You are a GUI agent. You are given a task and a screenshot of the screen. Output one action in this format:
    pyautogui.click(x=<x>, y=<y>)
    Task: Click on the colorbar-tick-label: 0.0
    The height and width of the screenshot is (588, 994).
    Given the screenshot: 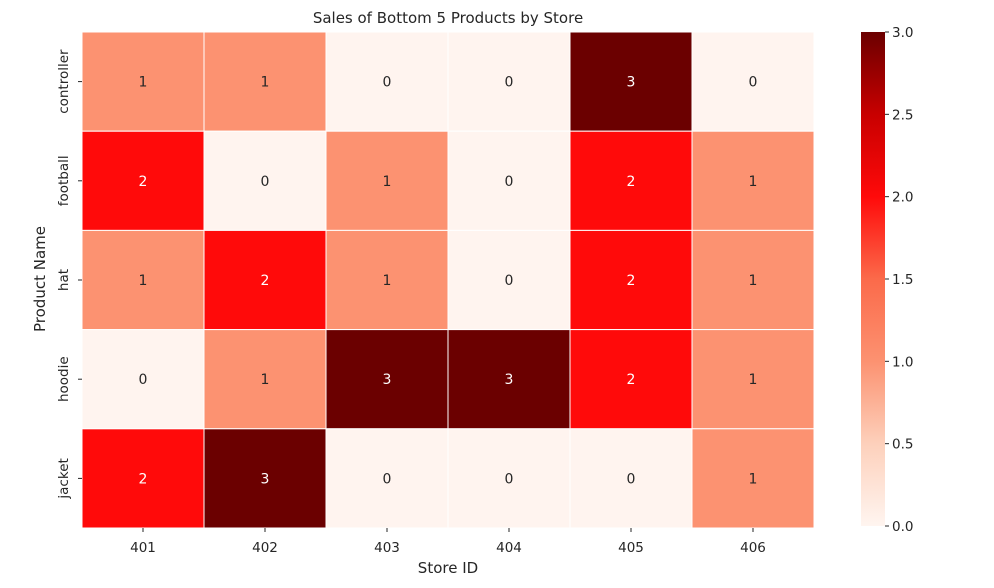 What is the action you would take?
    pyautogui.click(x=902, y=527)
    